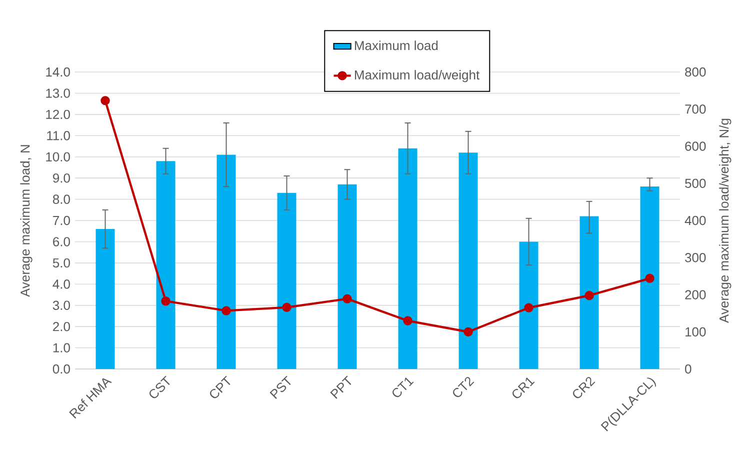  I want to click on y2-tick-label: 500, so click(695, 183).